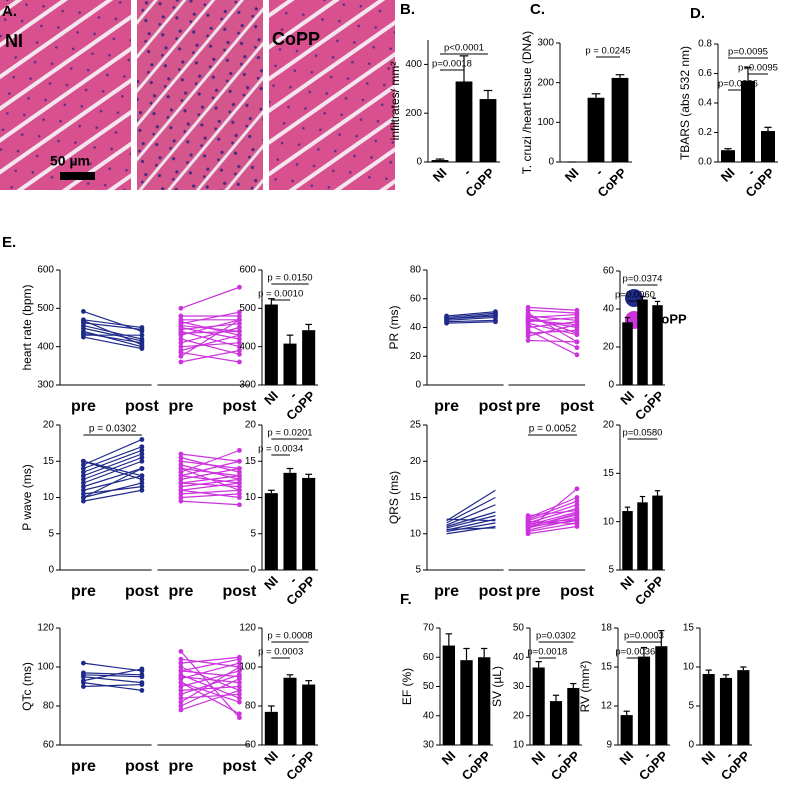 The image size is (800, 788). Describe the element at coordinates (611, 385) in the screenshot. I see `y-tick-label: 0` at that location.